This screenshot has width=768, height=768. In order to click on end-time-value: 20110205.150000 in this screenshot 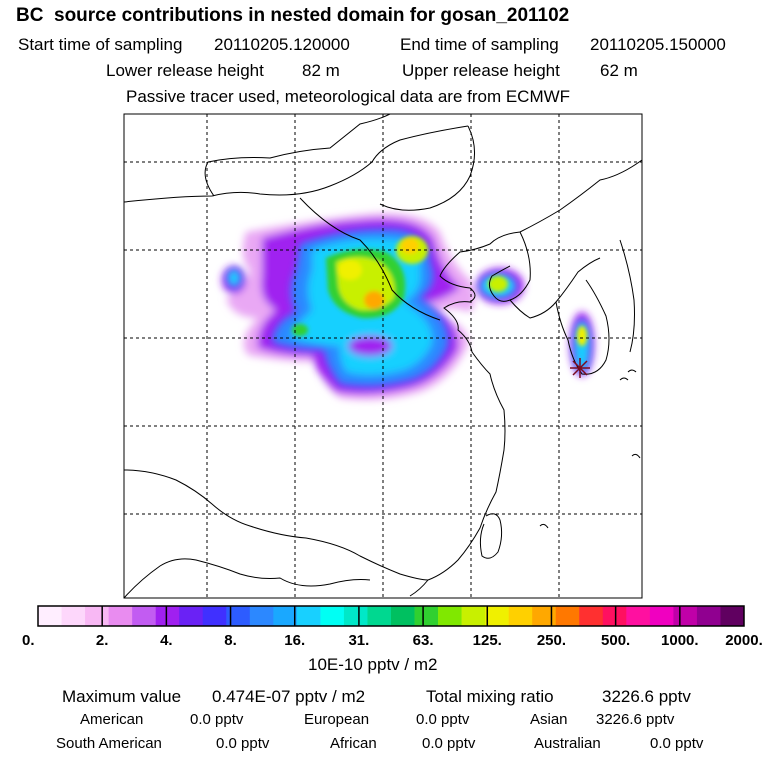, I will do `click(658, 44)`.